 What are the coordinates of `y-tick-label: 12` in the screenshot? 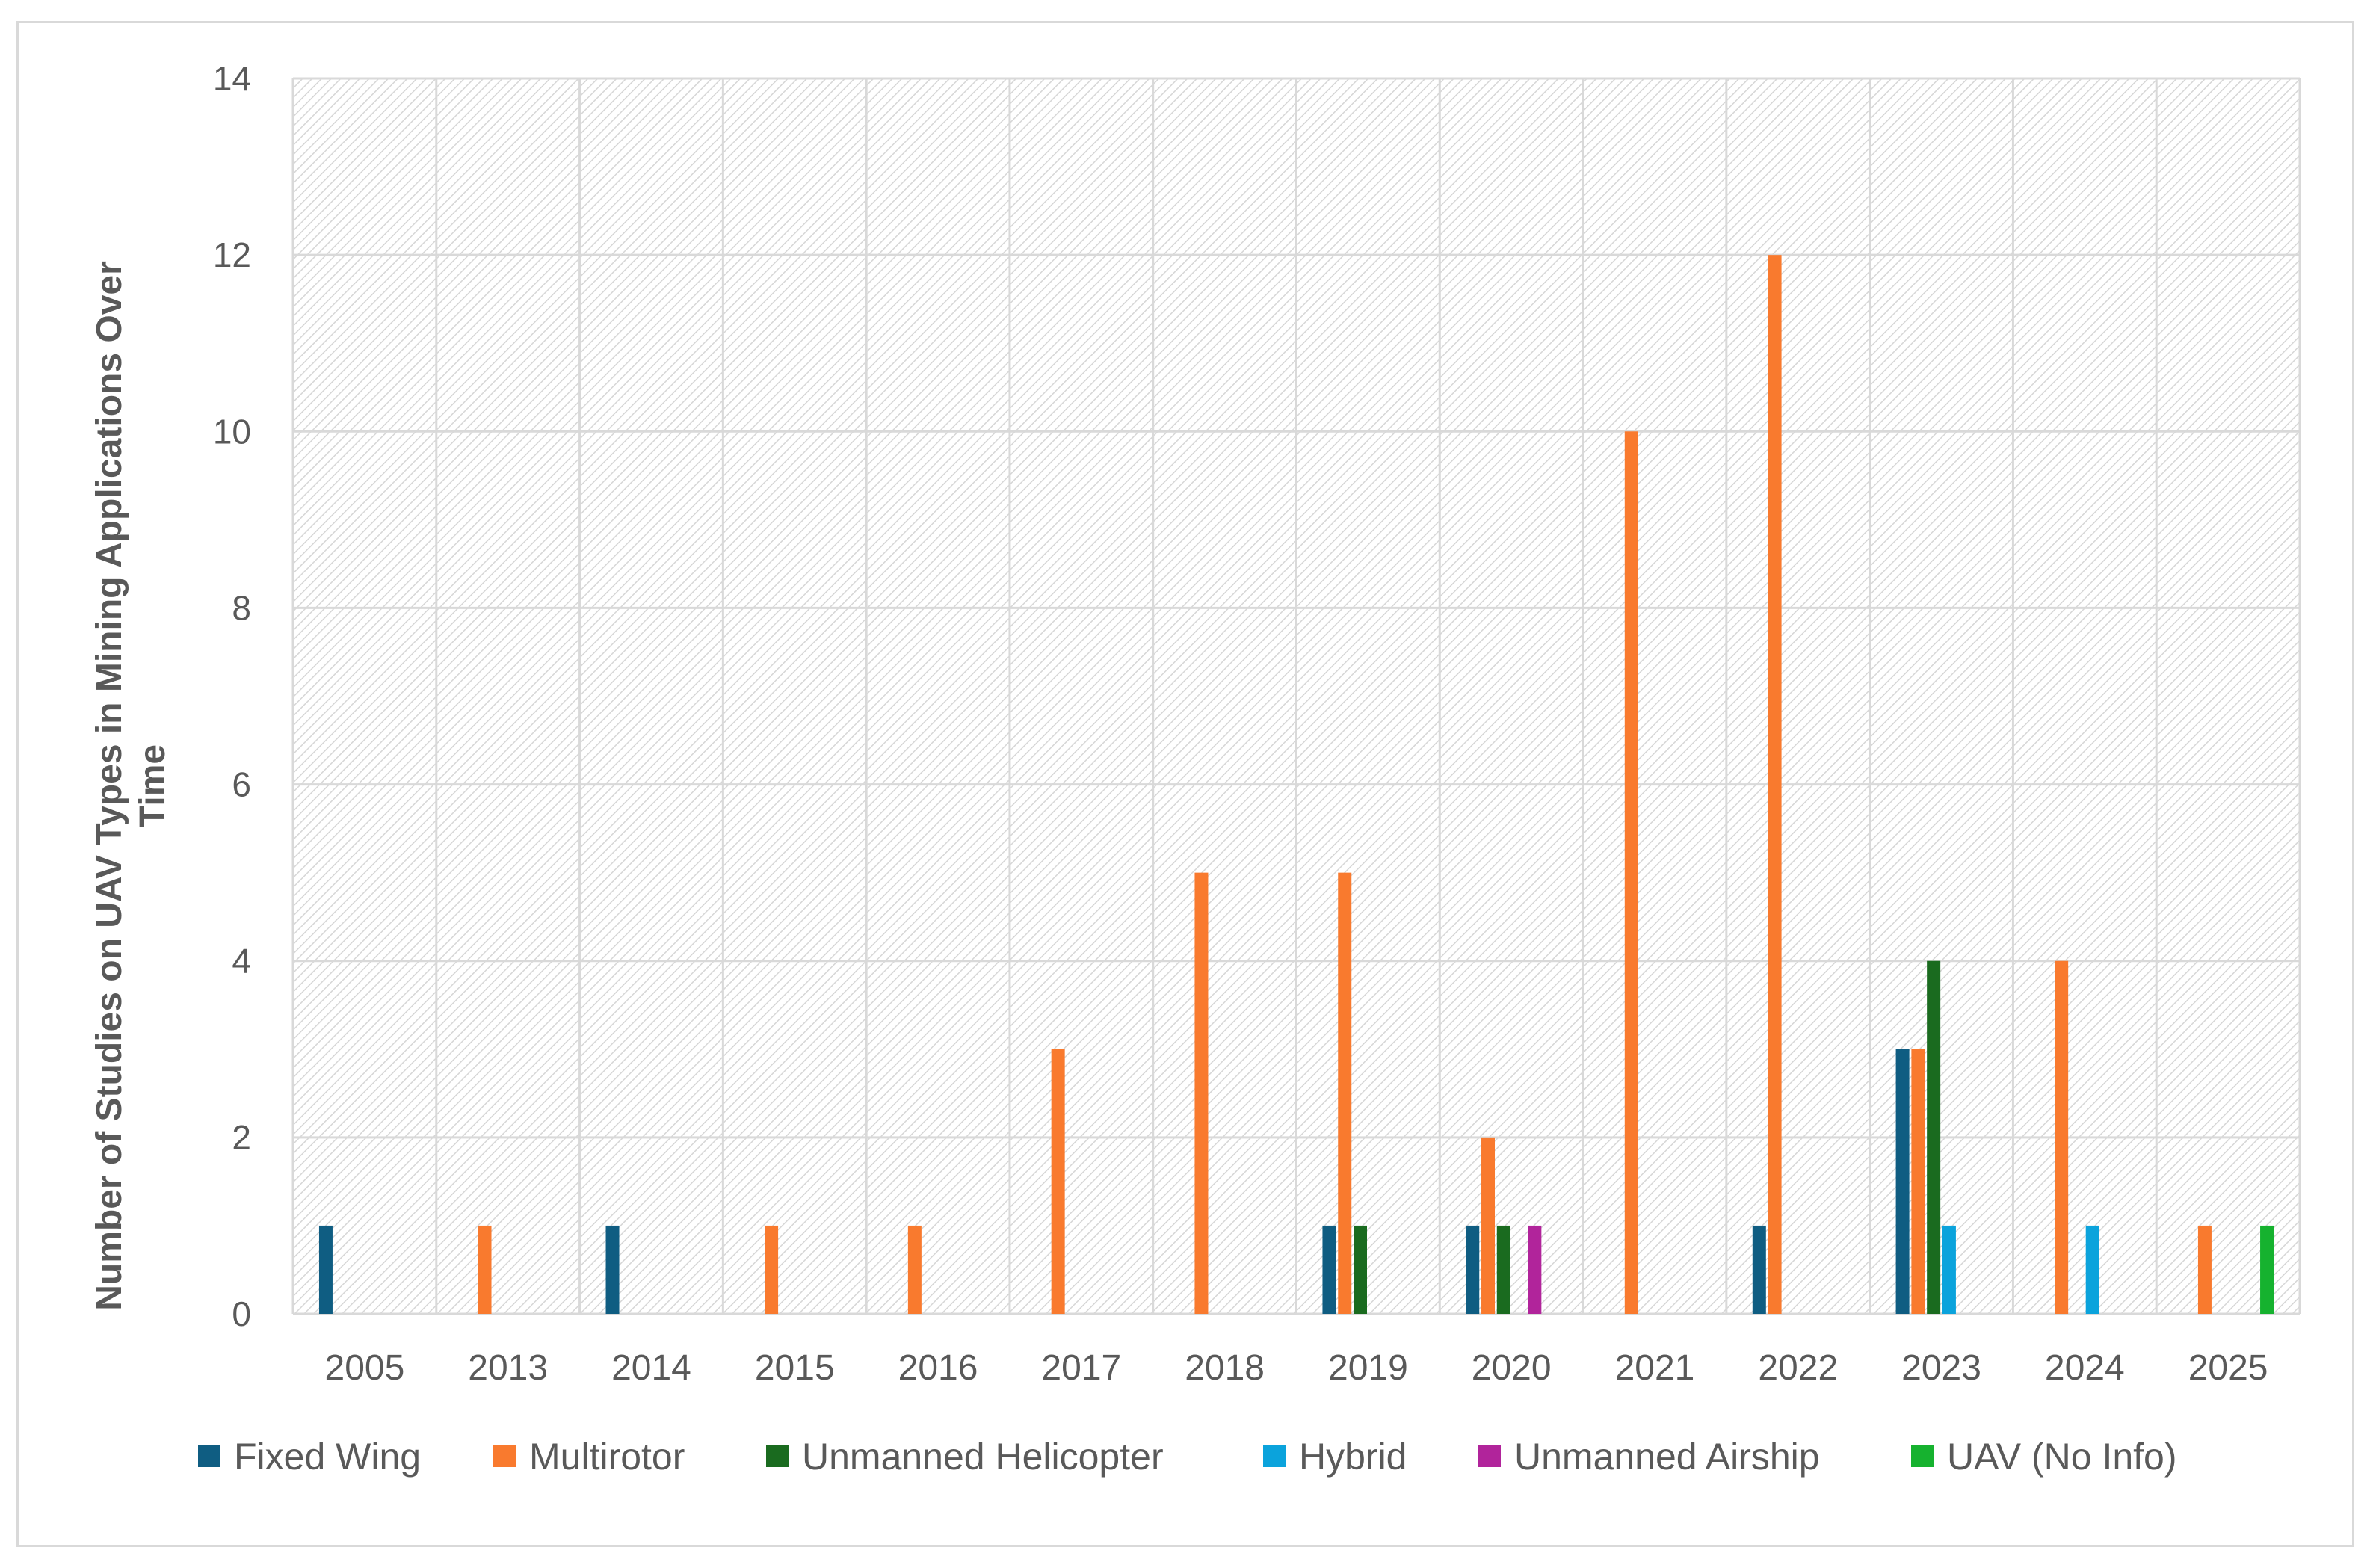 It's located at (232, 254).